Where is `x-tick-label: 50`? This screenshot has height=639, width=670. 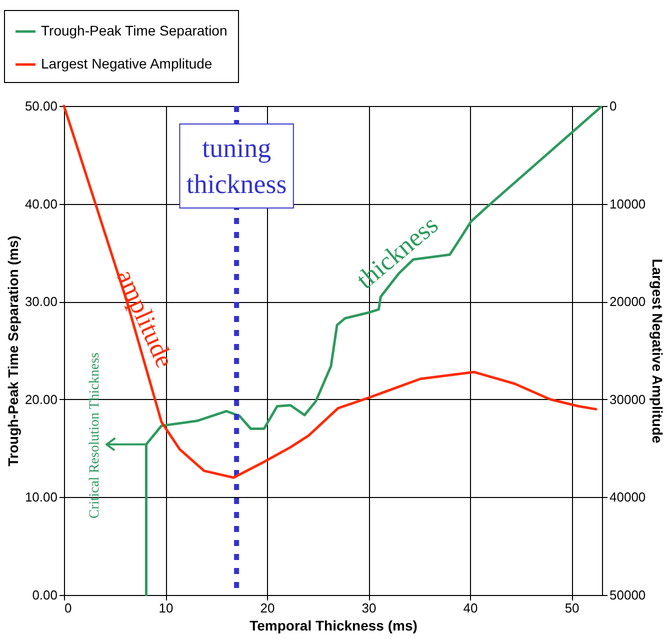
x-tick-label: 50 is located at coordinates (572, 608).